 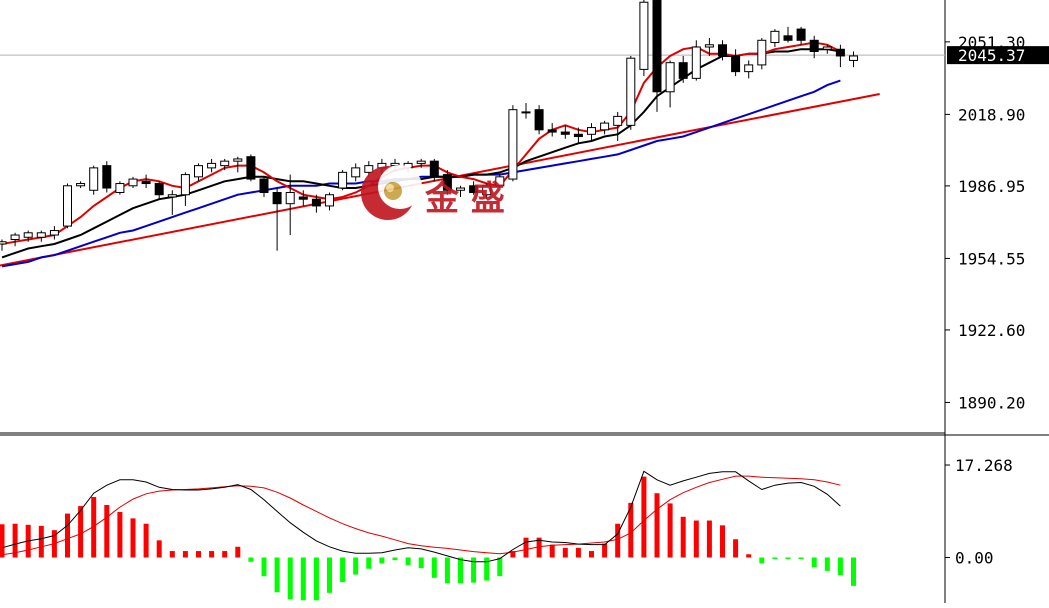 I want to click on price-tick-label: 1922.60, so click(x=991, y=330).